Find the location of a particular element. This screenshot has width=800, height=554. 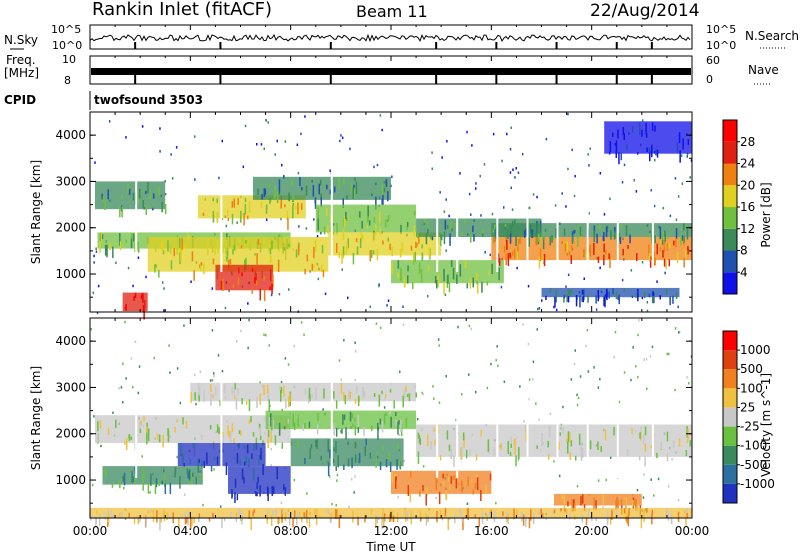

colorbar-tick-label: 4 is located at coordinates (744, 272).